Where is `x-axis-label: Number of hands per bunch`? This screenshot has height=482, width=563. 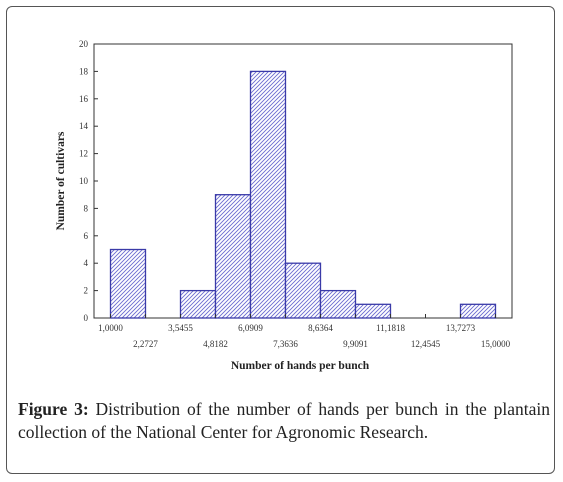 x-axis-label: Number of hands per bunch is located at coordinates (300, 366).